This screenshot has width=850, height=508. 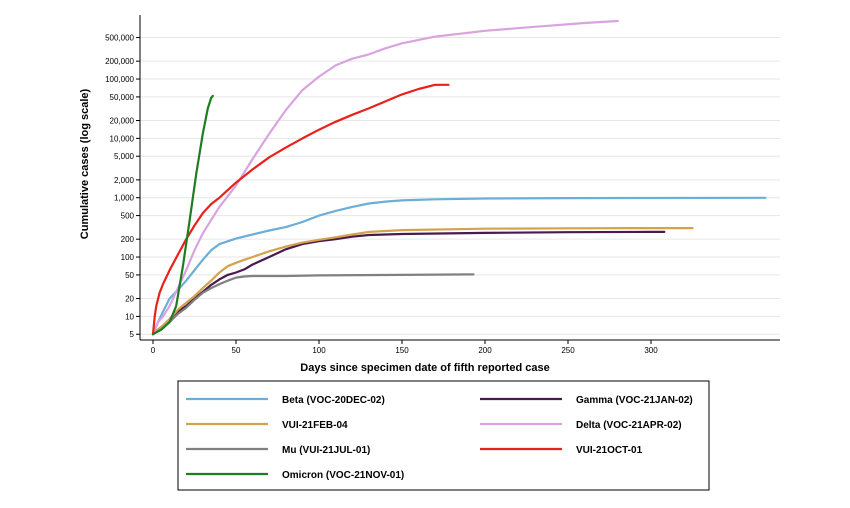 I want to click on y-tick-label: 50,000, so click(x=122, y=97).